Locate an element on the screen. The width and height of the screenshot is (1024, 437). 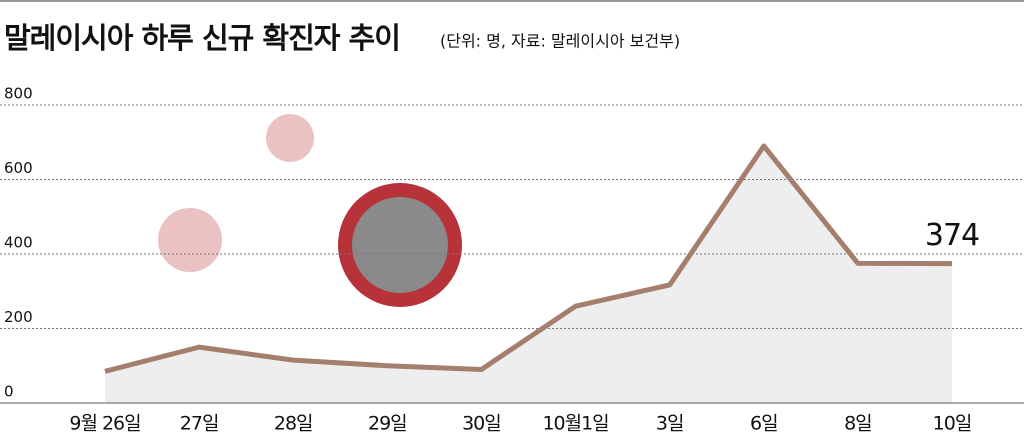
x-tick-label: 27일 is located at coordinates (199, 424).